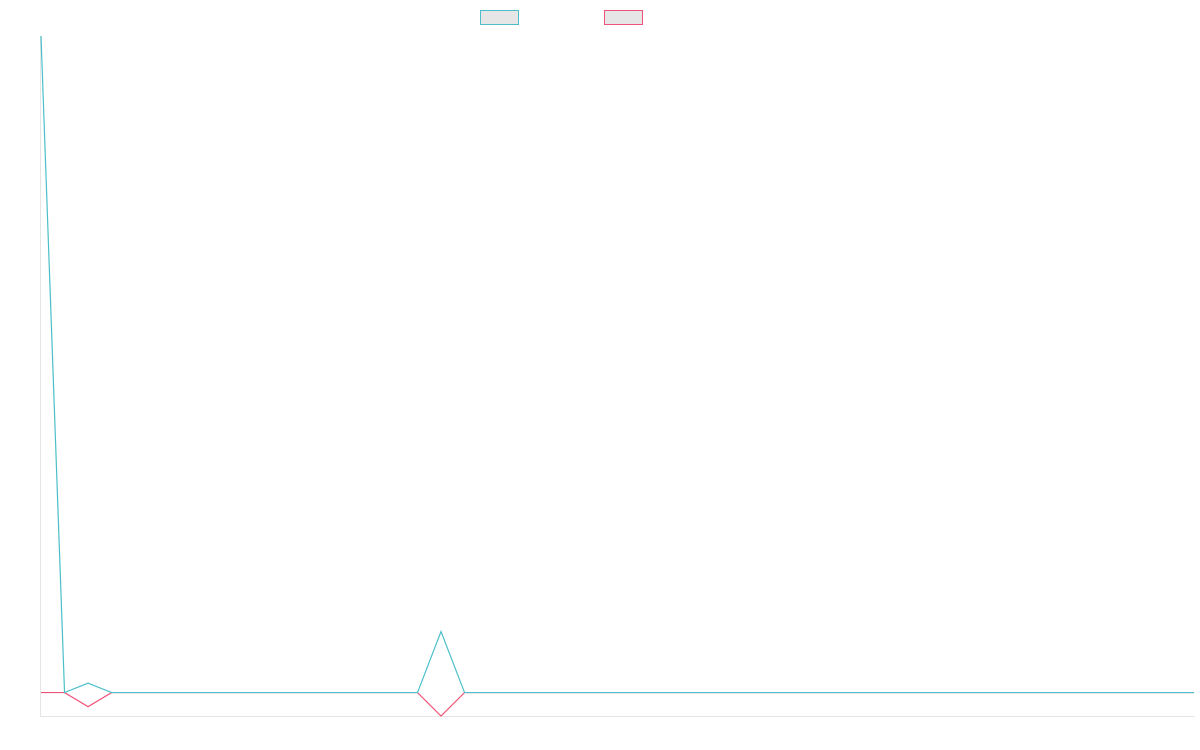  What do you see at coordinates (600, 18) in the screenshot?
I see `legend` at bounding box center [600, 18].